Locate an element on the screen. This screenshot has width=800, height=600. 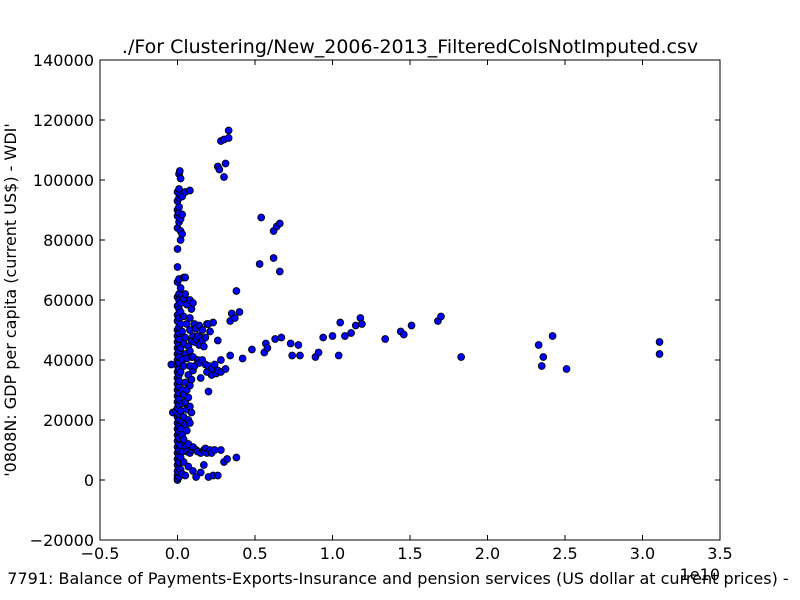
x-tick-label: 2.5 is located at coordinates (564, 553).